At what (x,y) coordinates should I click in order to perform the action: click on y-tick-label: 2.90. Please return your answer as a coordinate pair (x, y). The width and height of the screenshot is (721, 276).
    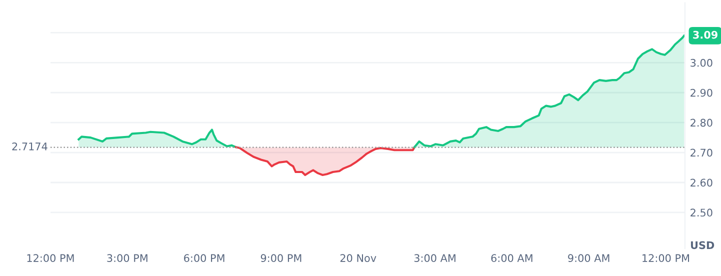
    Looking at the image, I should click on (701, 92).